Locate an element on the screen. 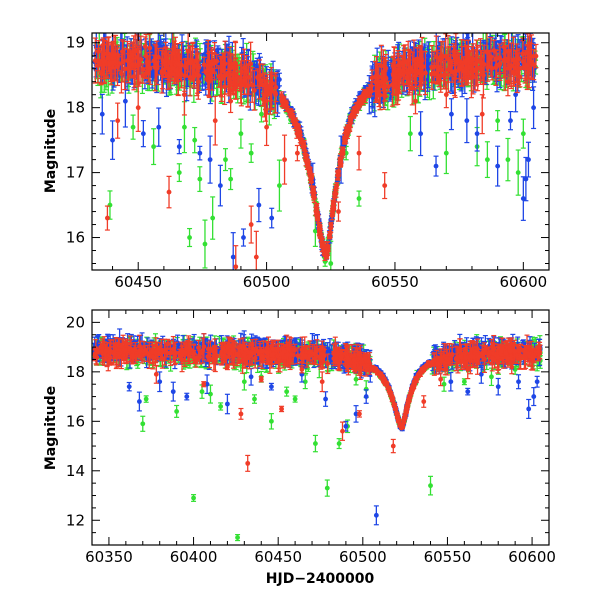 The image size is (600, 600). y-tick-label: 14 is located at coordinates (75, 471).